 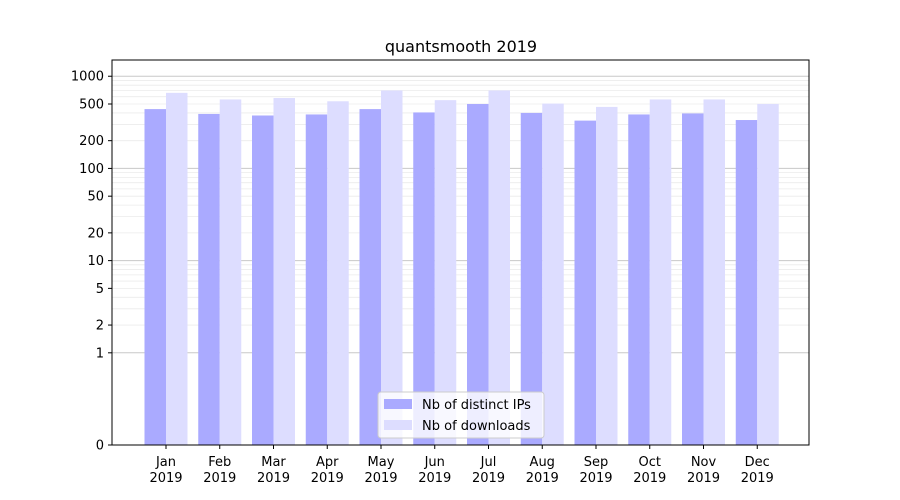 I want to click on y-tick-label: 20, so click(x=95, y=233).